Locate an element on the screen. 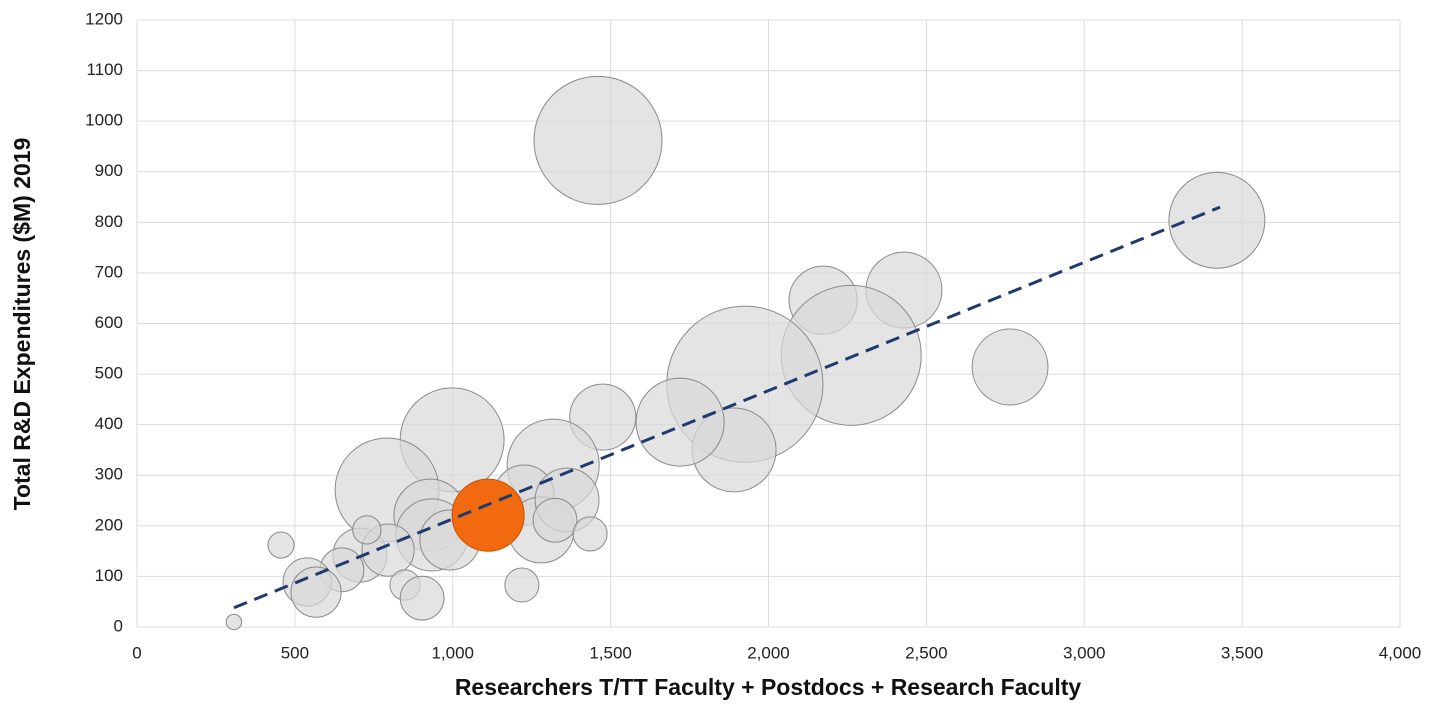  x-tick-label: 1,000 is located at coordinates (452, 652).